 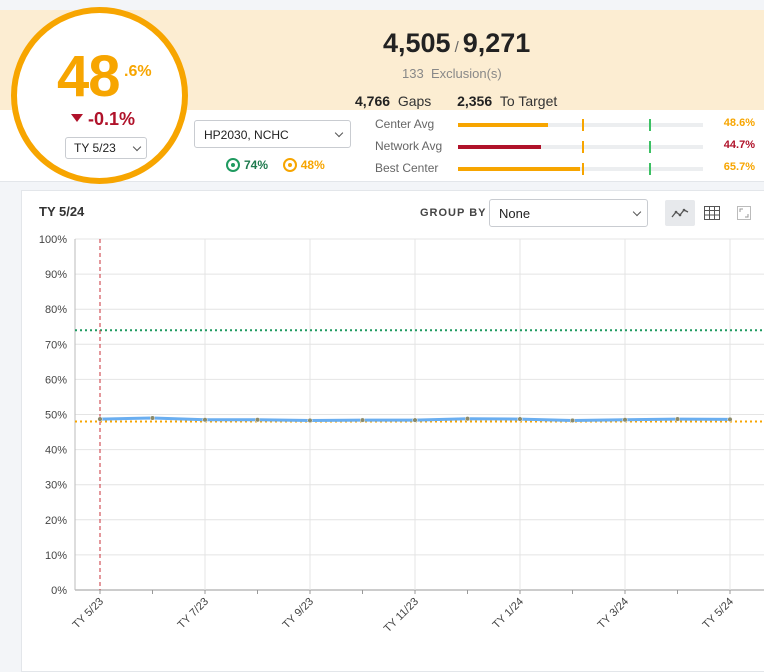 I want to click on comparison-row: Network Avg 44.7%, so click(x=565, y=147).